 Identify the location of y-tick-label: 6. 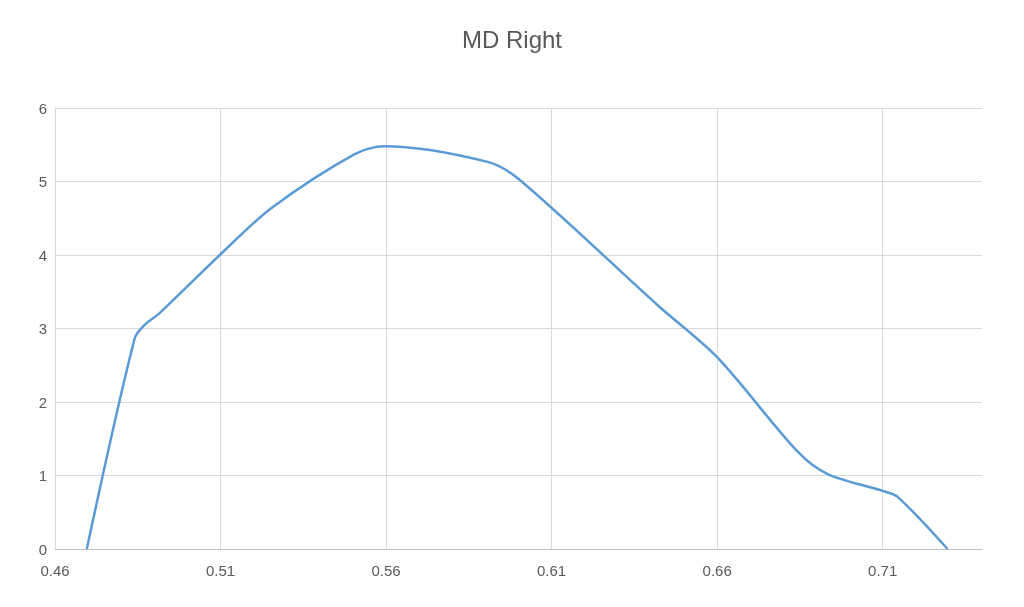
(42, 108).